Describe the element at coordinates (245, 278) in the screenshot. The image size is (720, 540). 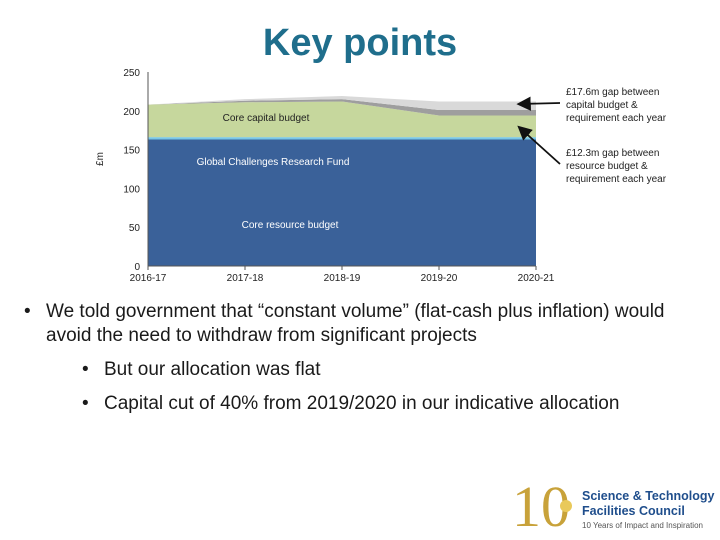
I see `x-tick-label-1: 2017-18` at that location.